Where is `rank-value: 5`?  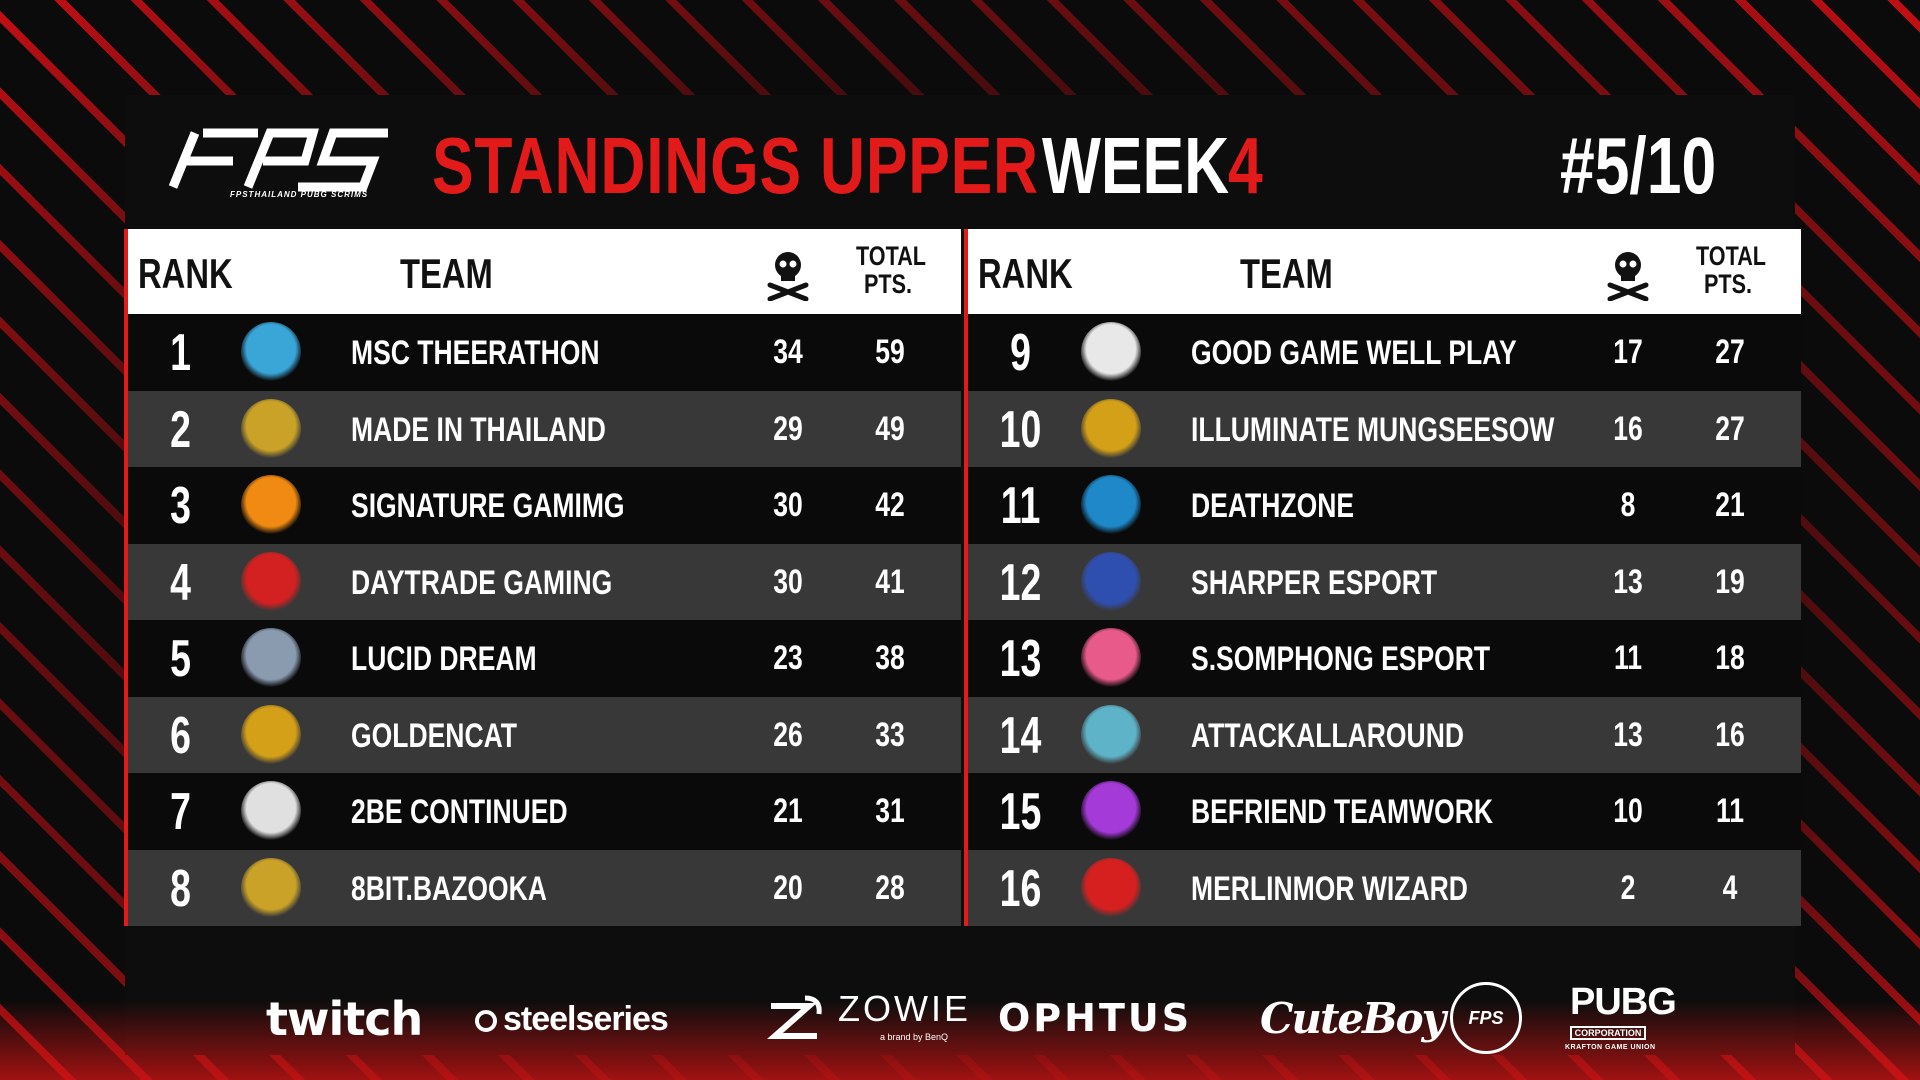 rank-value: 5 is located at coordinates (180, 659).